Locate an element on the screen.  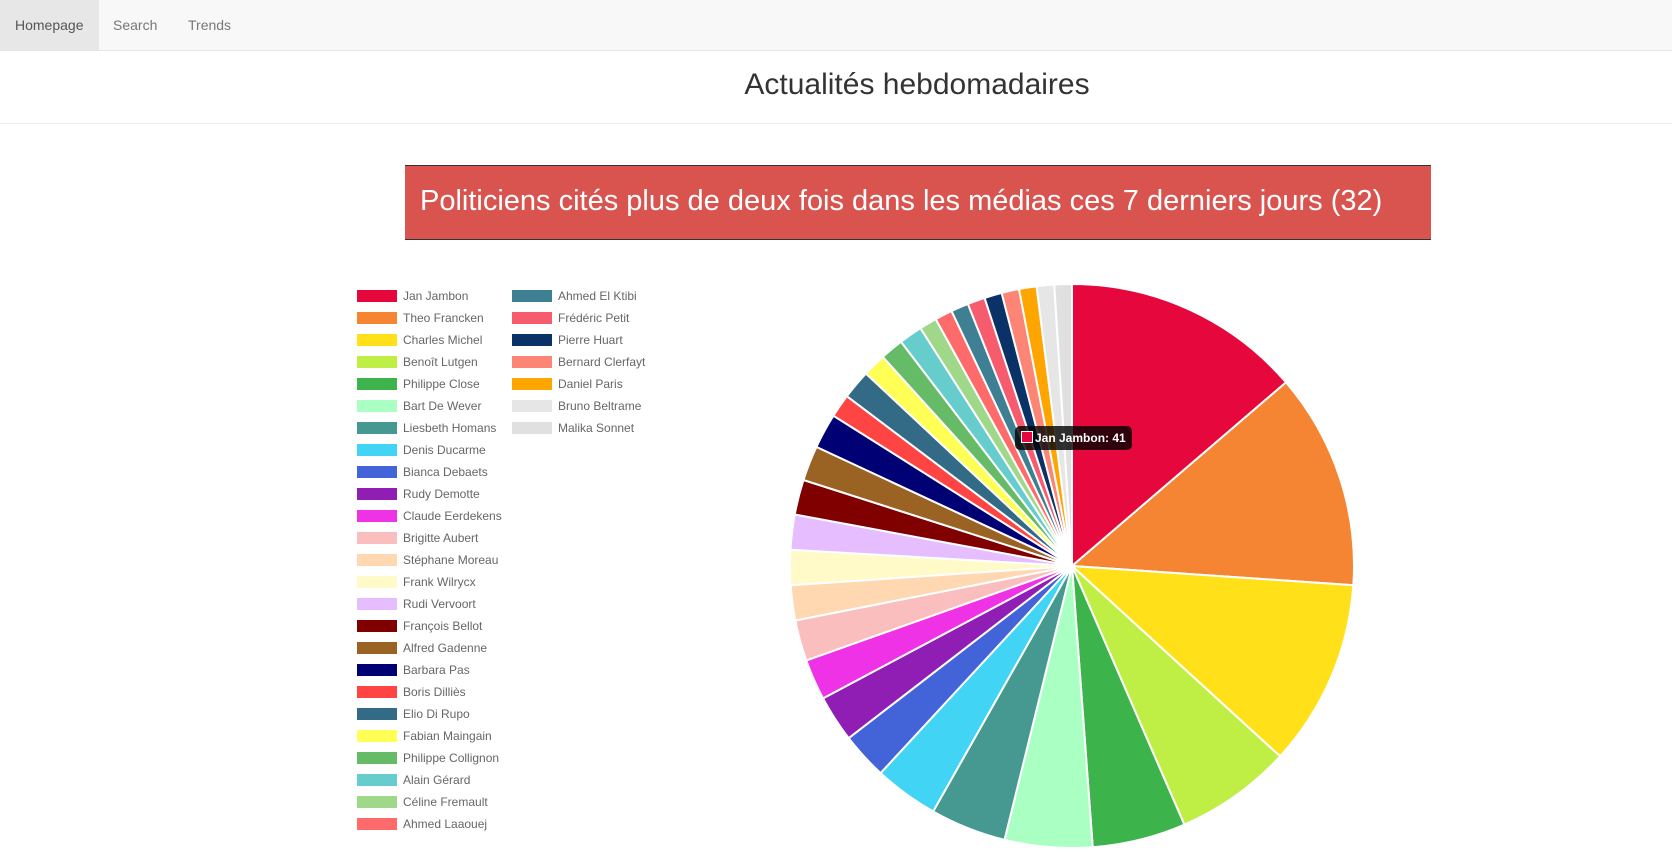
legend-label: Céline Fremault is located at coordinates (445, 802).